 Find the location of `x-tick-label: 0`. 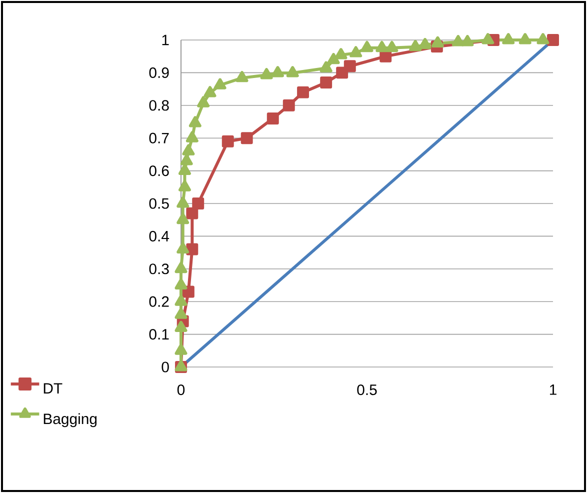

x-tick-label: 0 is located at coordinates (181, 390).